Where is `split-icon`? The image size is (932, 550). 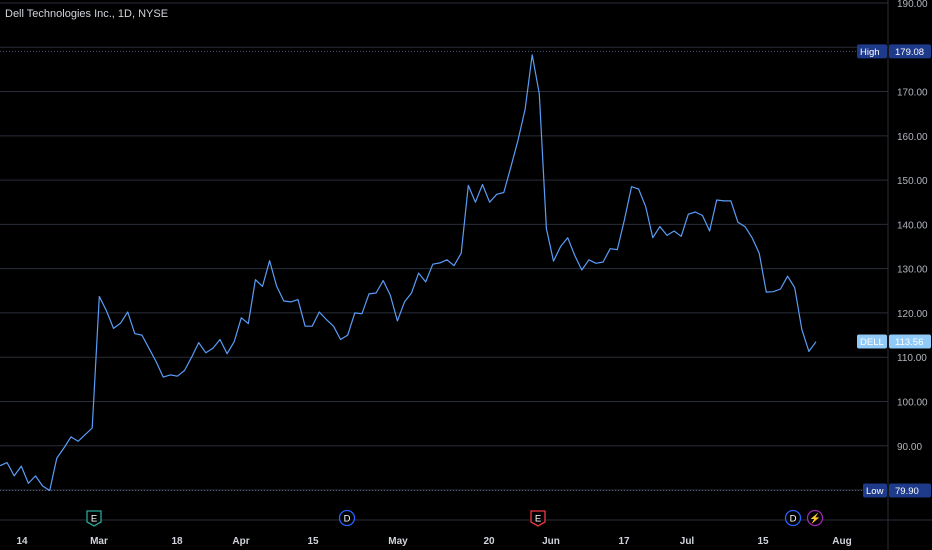 split-icon is located at coordinates (815, 518).